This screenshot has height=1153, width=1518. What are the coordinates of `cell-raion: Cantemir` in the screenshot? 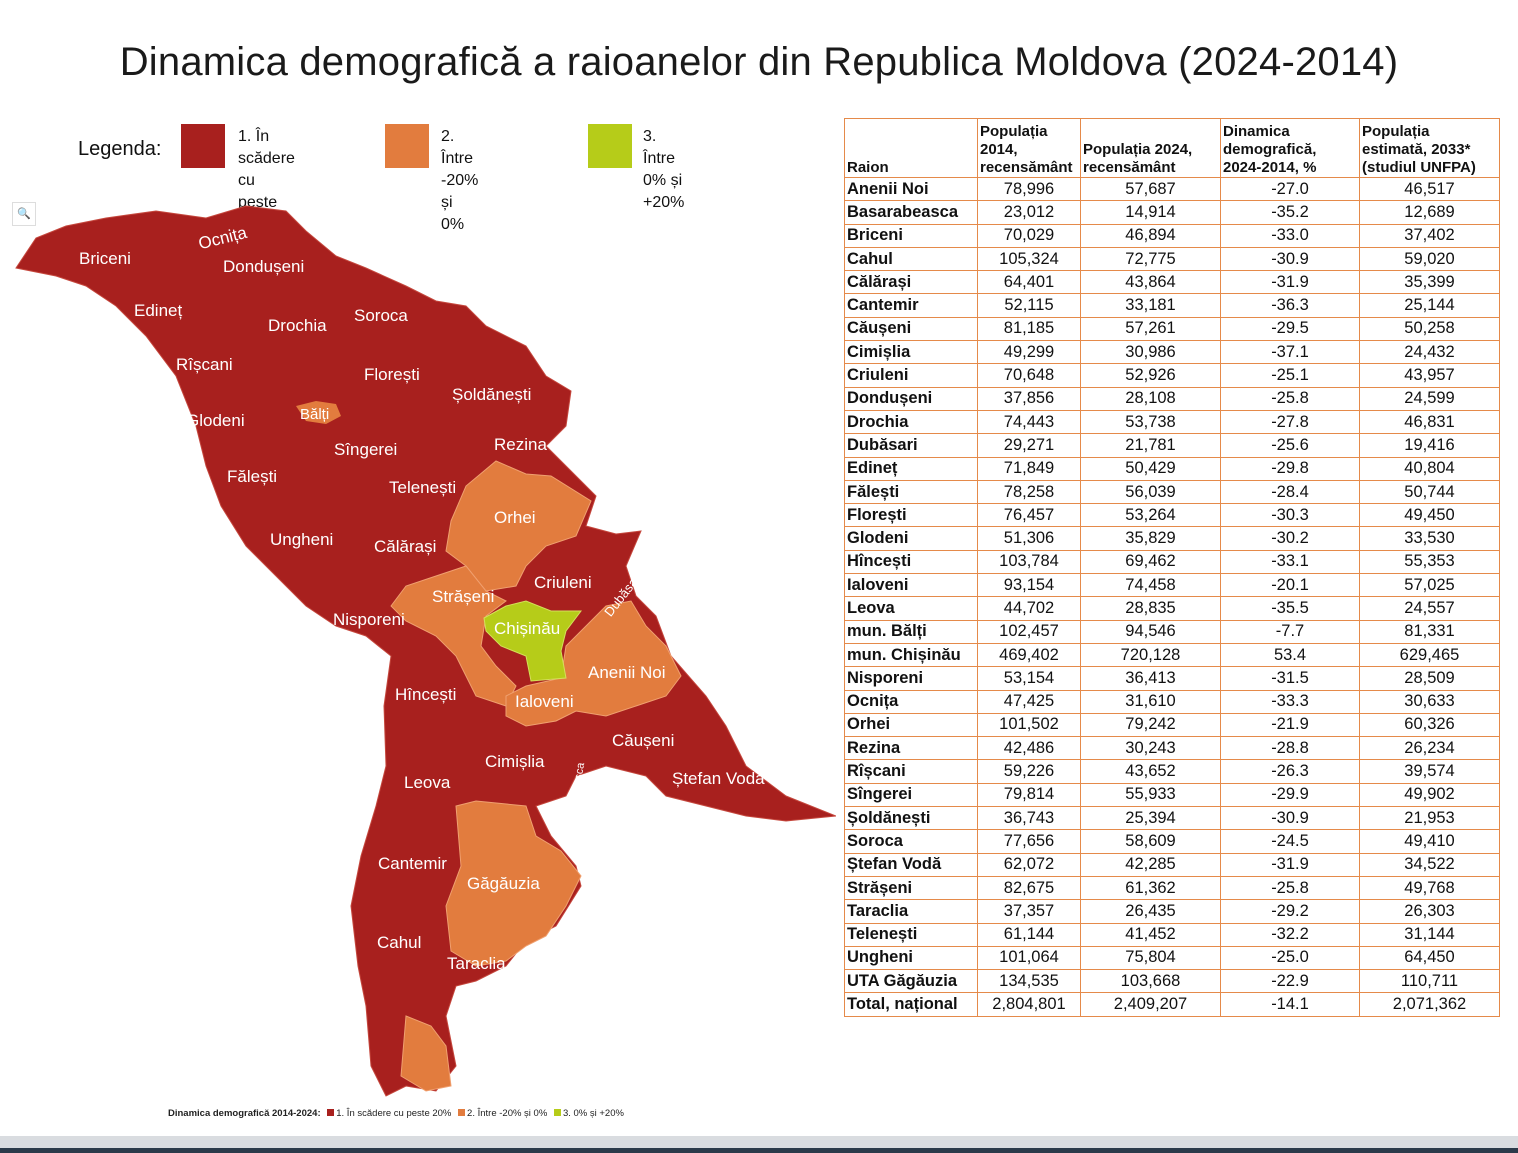 It's located at (911, 305).